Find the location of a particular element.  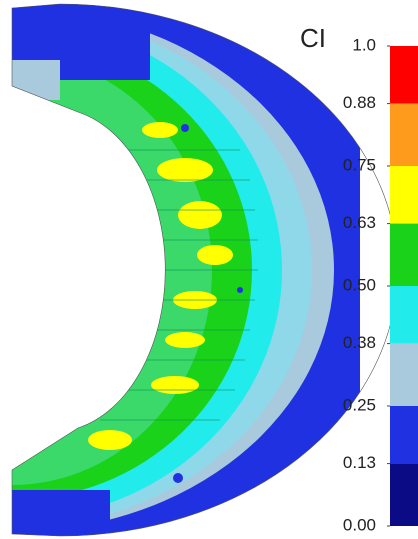

tick-label: 0.63 is located at coordinates (359, 222).